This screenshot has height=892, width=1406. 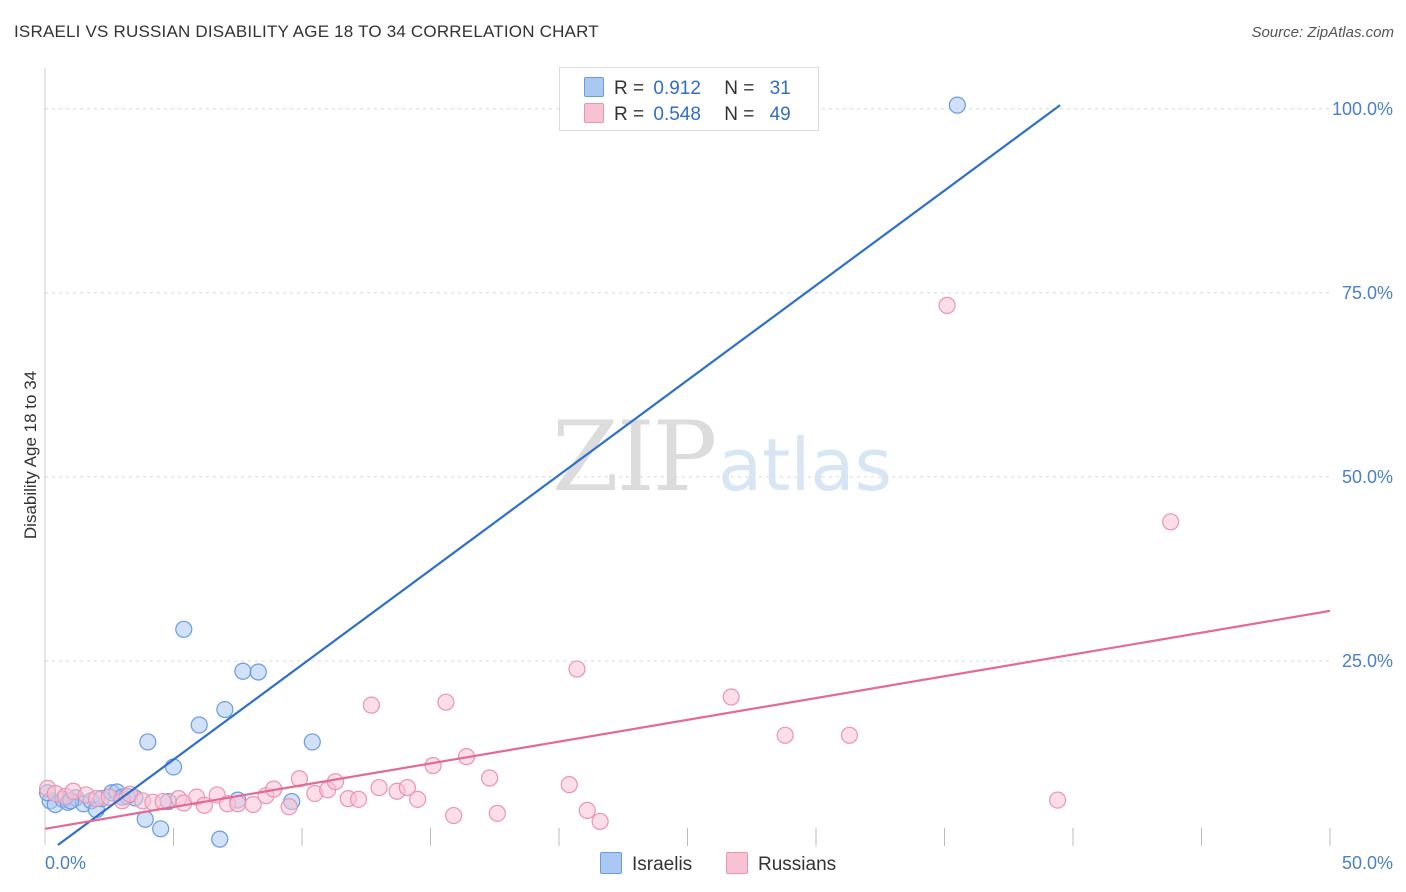 I want to click on russians-n-value: 49, so click(x=780, y=114).